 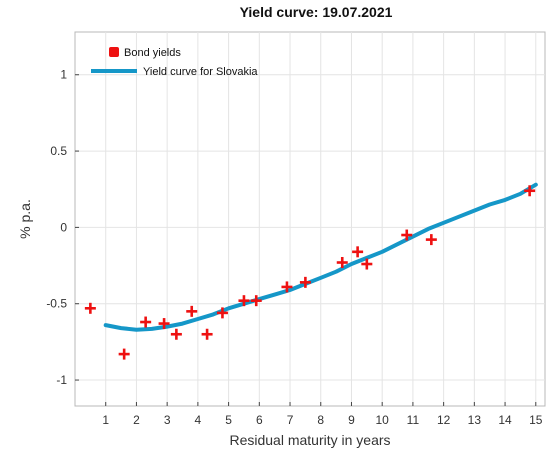 I want to click on y-tick-label: 1, so click(x=63, y=75).